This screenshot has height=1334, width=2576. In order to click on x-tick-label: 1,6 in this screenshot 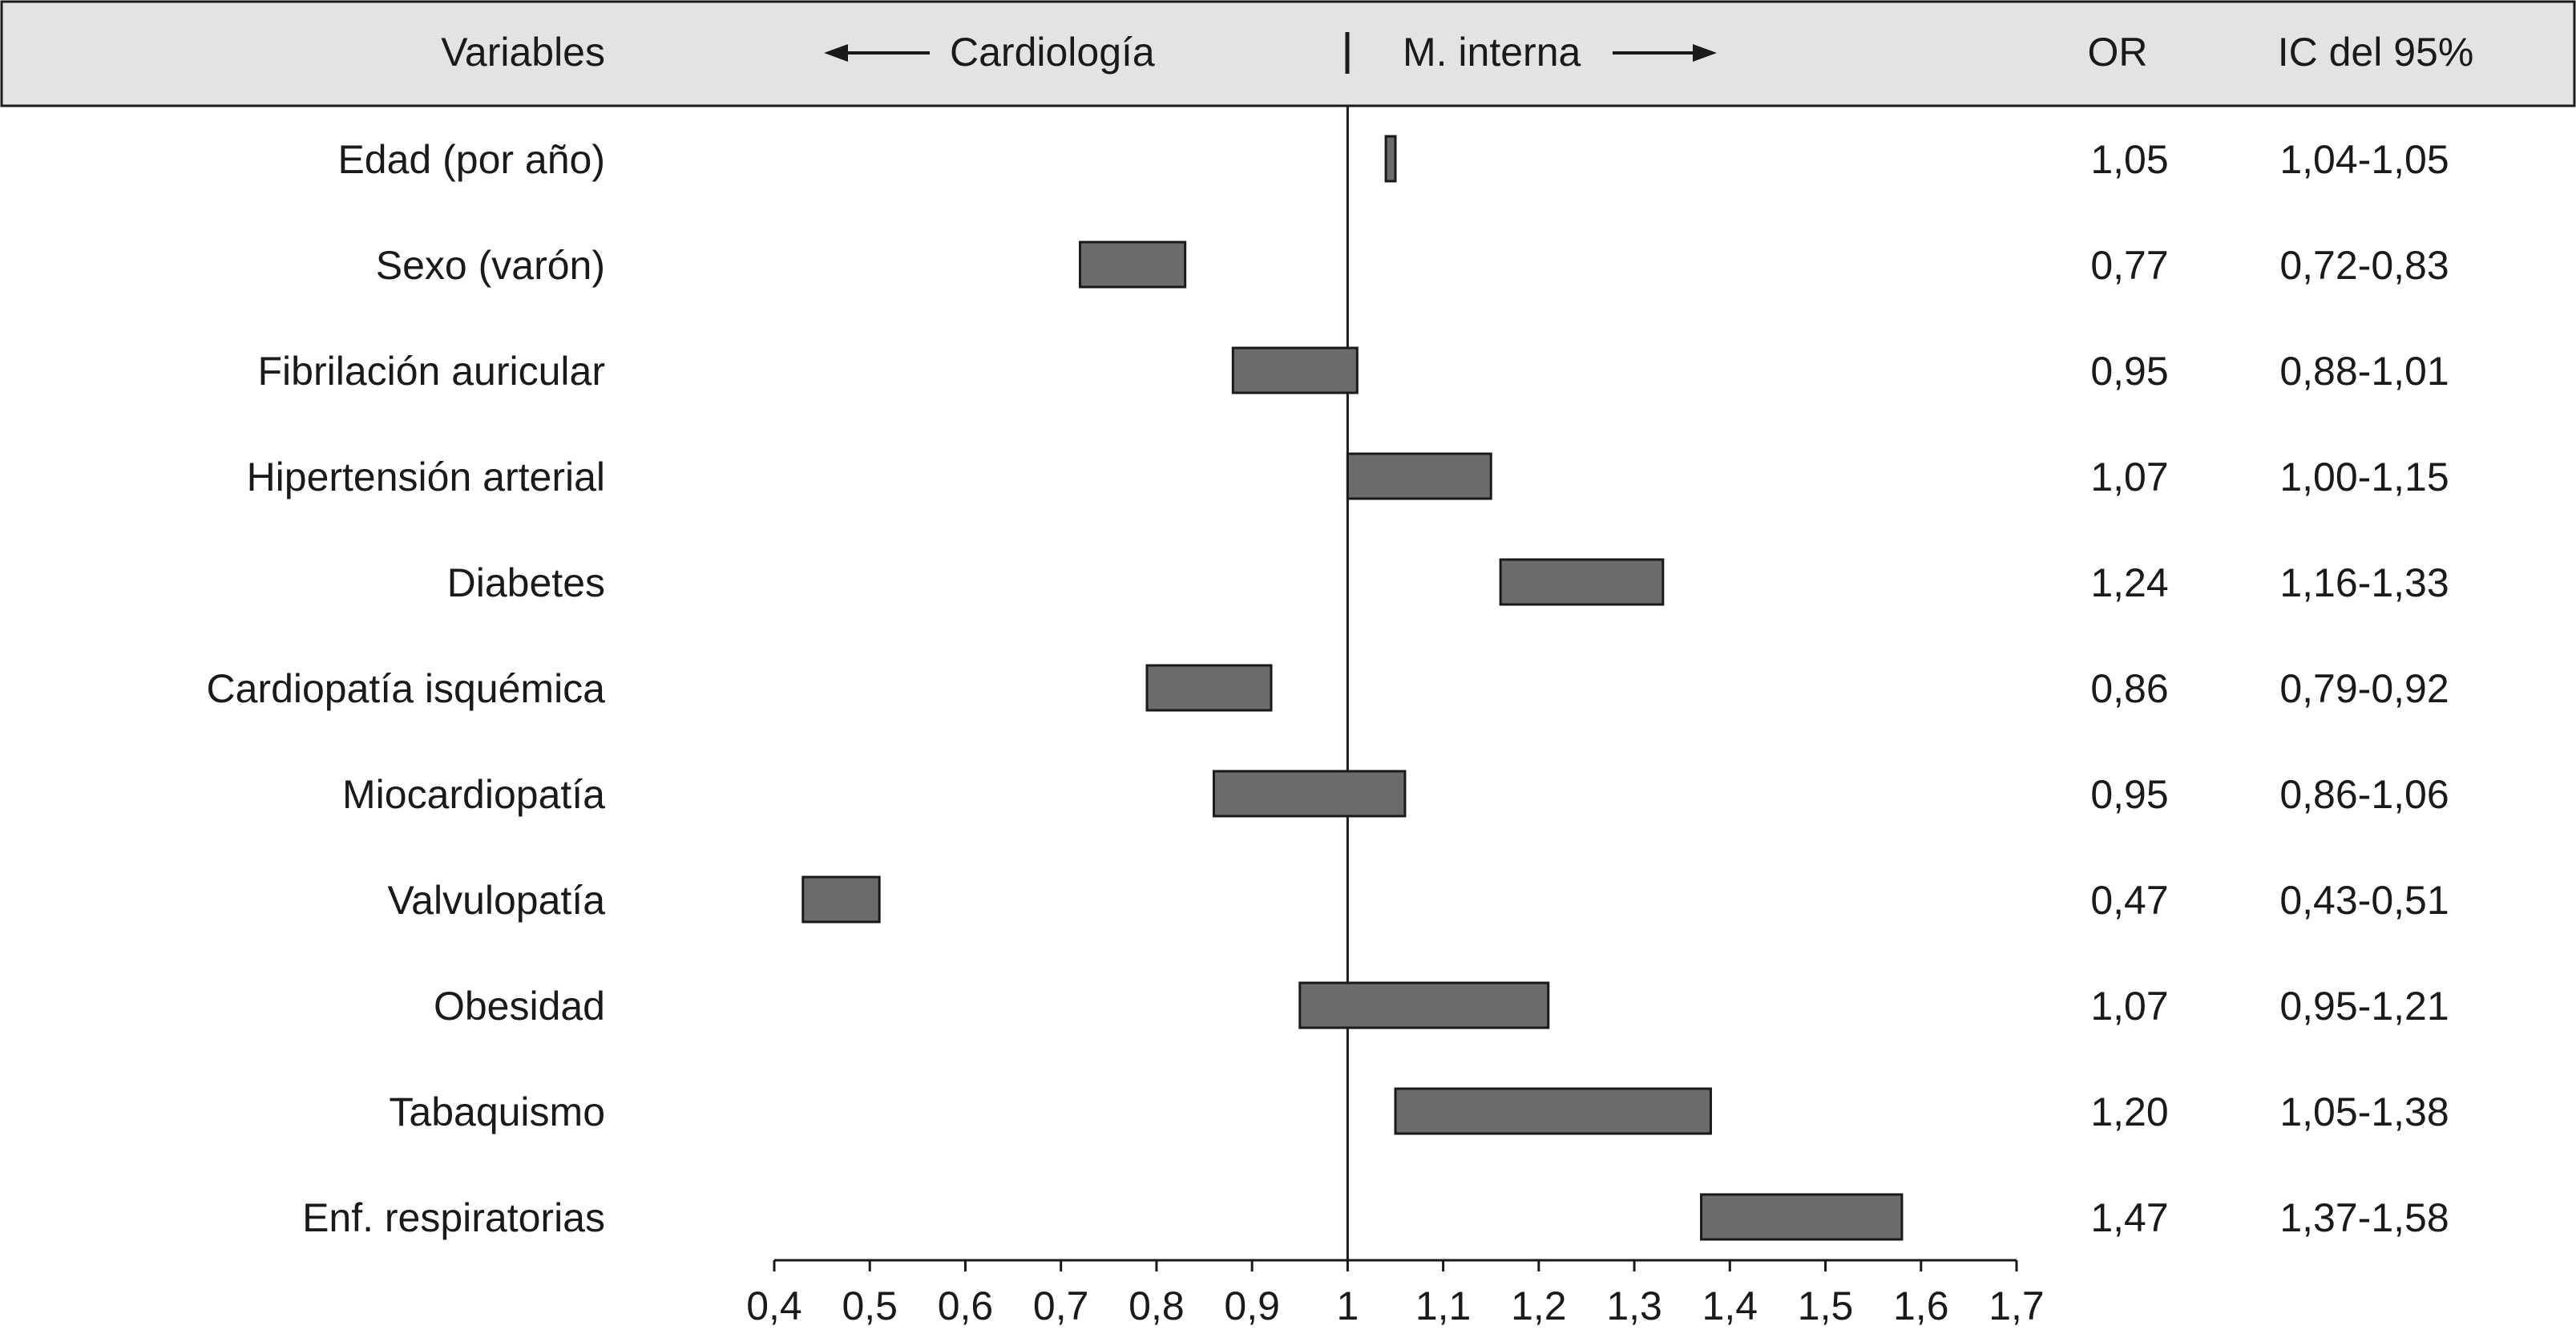, I will do `click(1921, 1305)`.